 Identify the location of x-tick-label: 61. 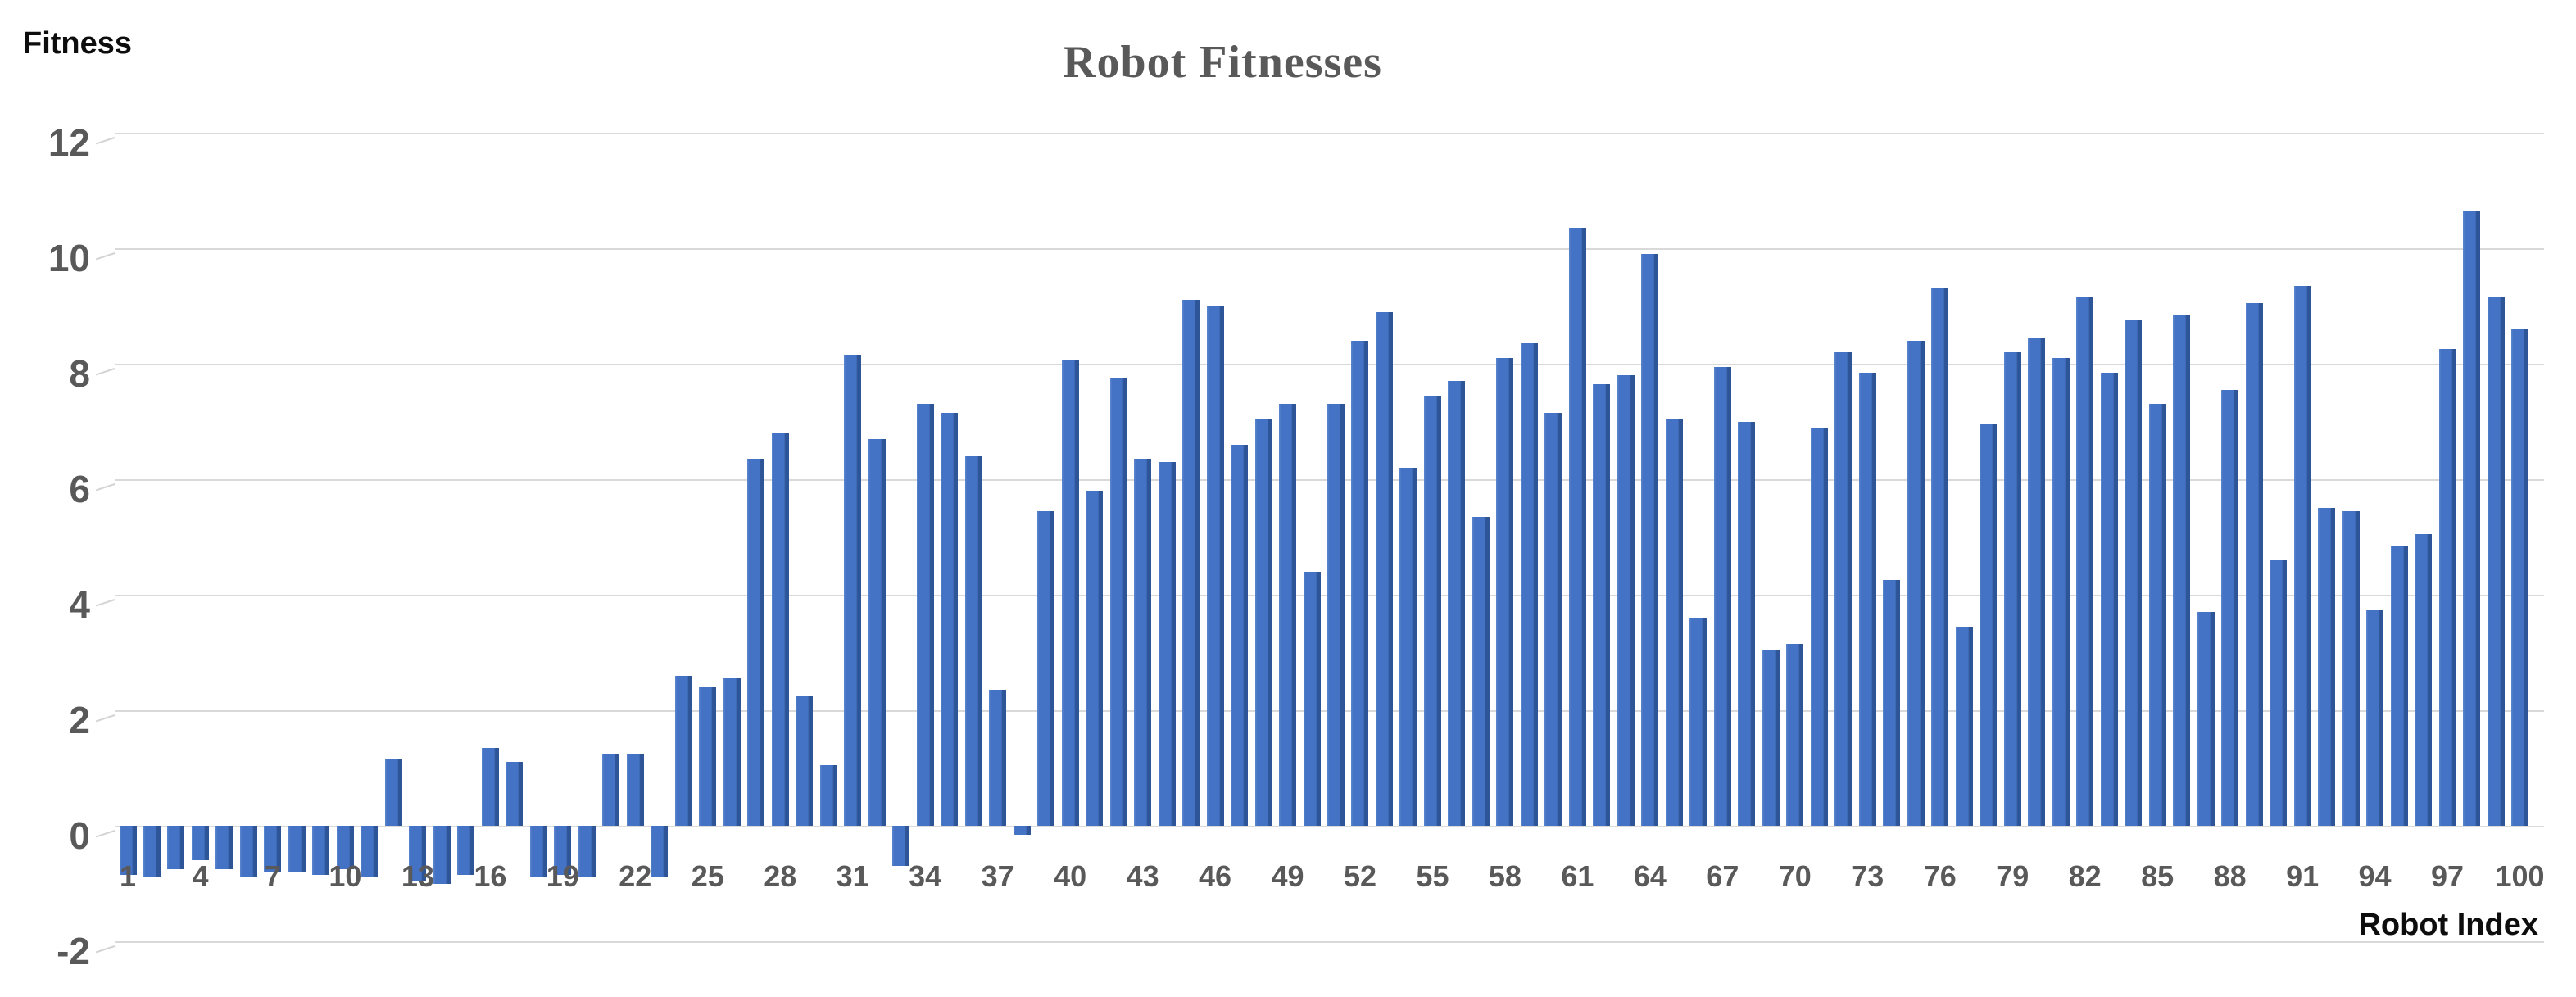
(1577, 876).